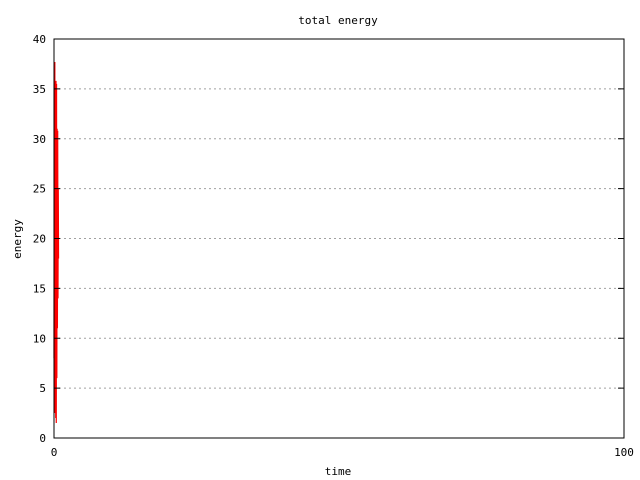 This screenshot has width=640, height=480. Describe the element at coordinates (338, 20) in the screenshot. I see `chart-title: total energy` at that location.